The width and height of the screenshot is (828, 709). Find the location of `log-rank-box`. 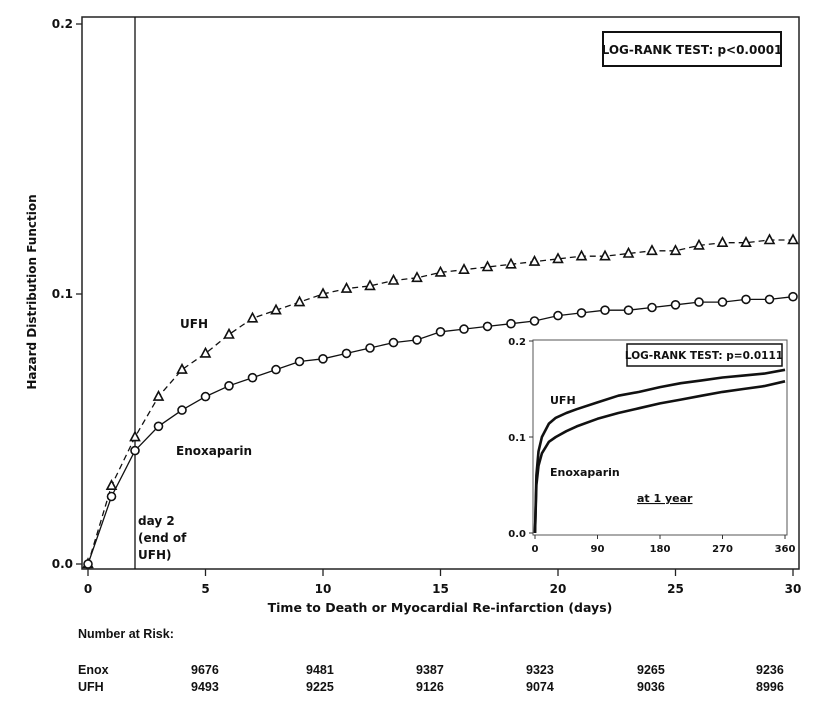

log-rank-box is located at coordinates (692, 49).